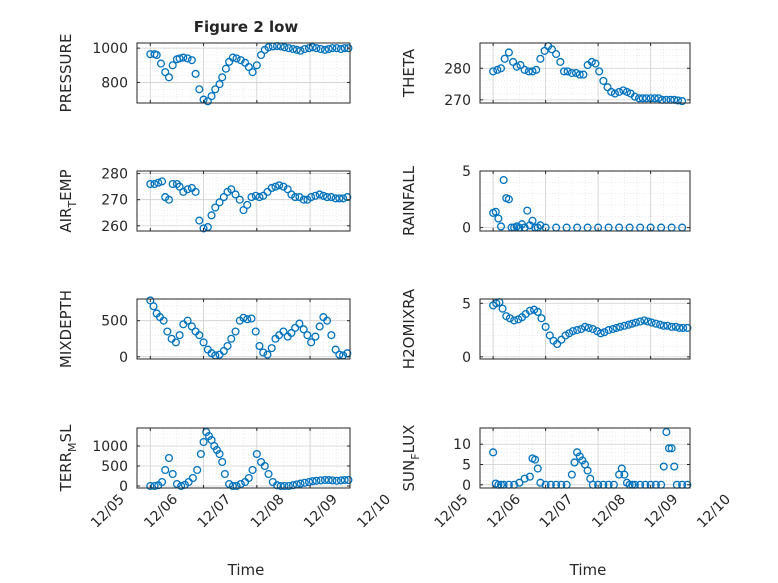 The width and height of the screenshot is (778, 583). Describe the element at coordinates (409, 200) in the screenshot. I see `y-axis-label: RAINFALL` at that location.